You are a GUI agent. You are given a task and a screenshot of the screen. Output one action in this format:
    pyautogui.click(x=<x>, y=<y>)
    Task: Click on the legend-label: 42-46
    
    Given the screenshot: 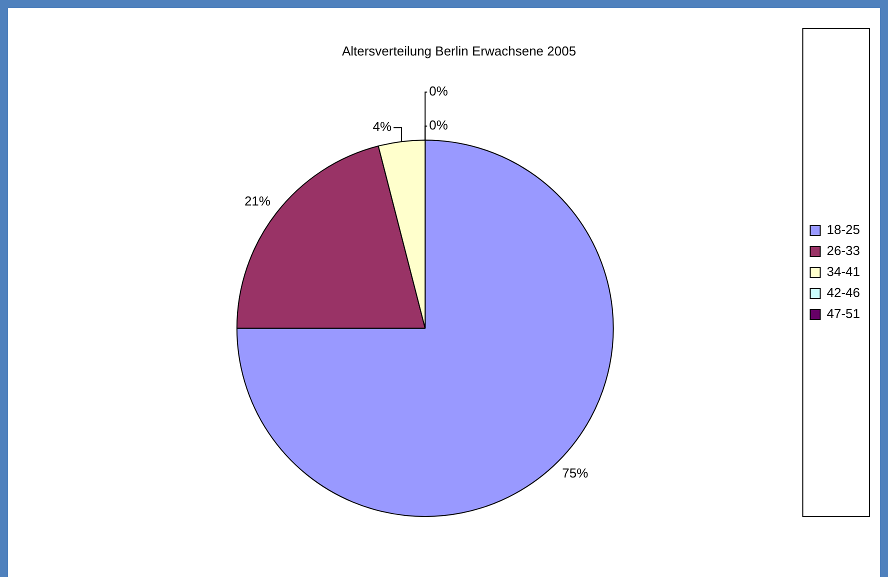 What is the action you would take?
    pyautogui.click(x=843, y=292)
    